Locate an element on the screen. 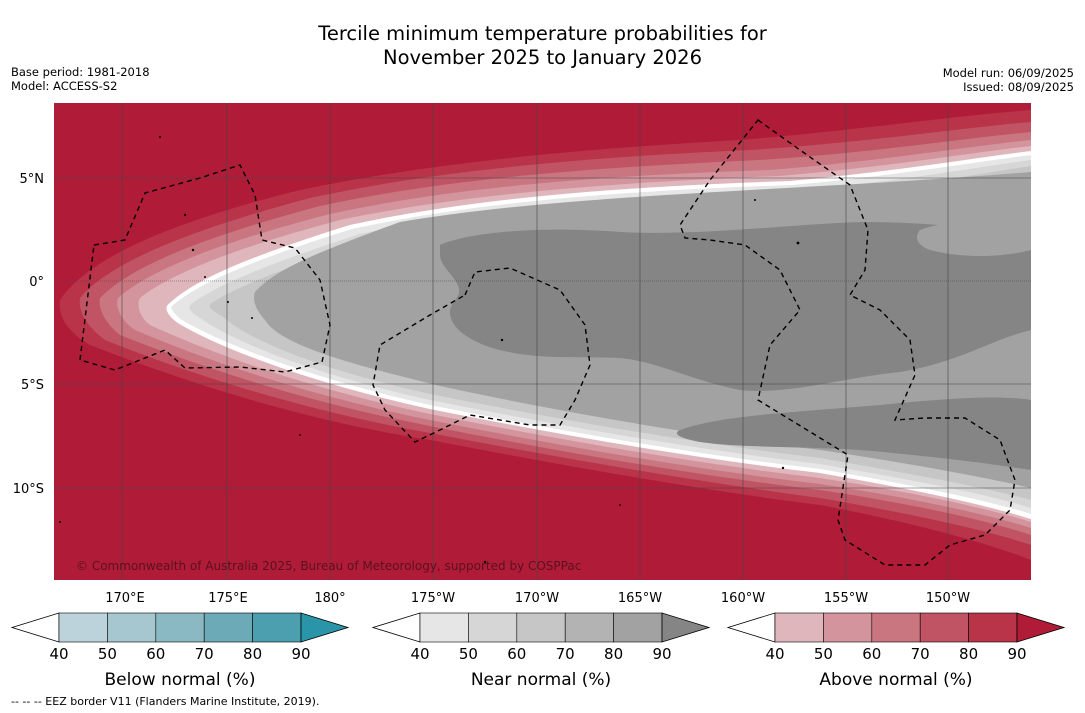  model-text: Model: ACCESS-S2 is located at coordinates (64, 86).